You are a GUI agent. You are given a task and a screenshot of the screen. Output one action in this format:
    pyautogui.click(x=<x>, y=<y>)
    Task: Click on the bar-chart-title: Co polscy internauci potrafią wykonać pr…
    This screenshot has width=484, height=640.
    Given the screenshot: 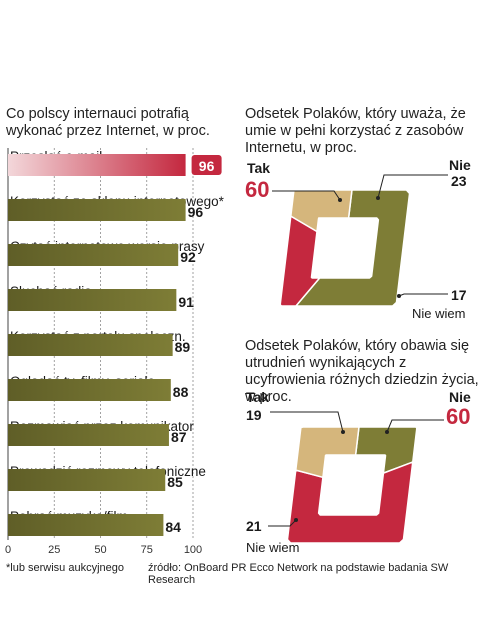 What is the action you would take?
    pyautogui.click(x=108, y=122)
    